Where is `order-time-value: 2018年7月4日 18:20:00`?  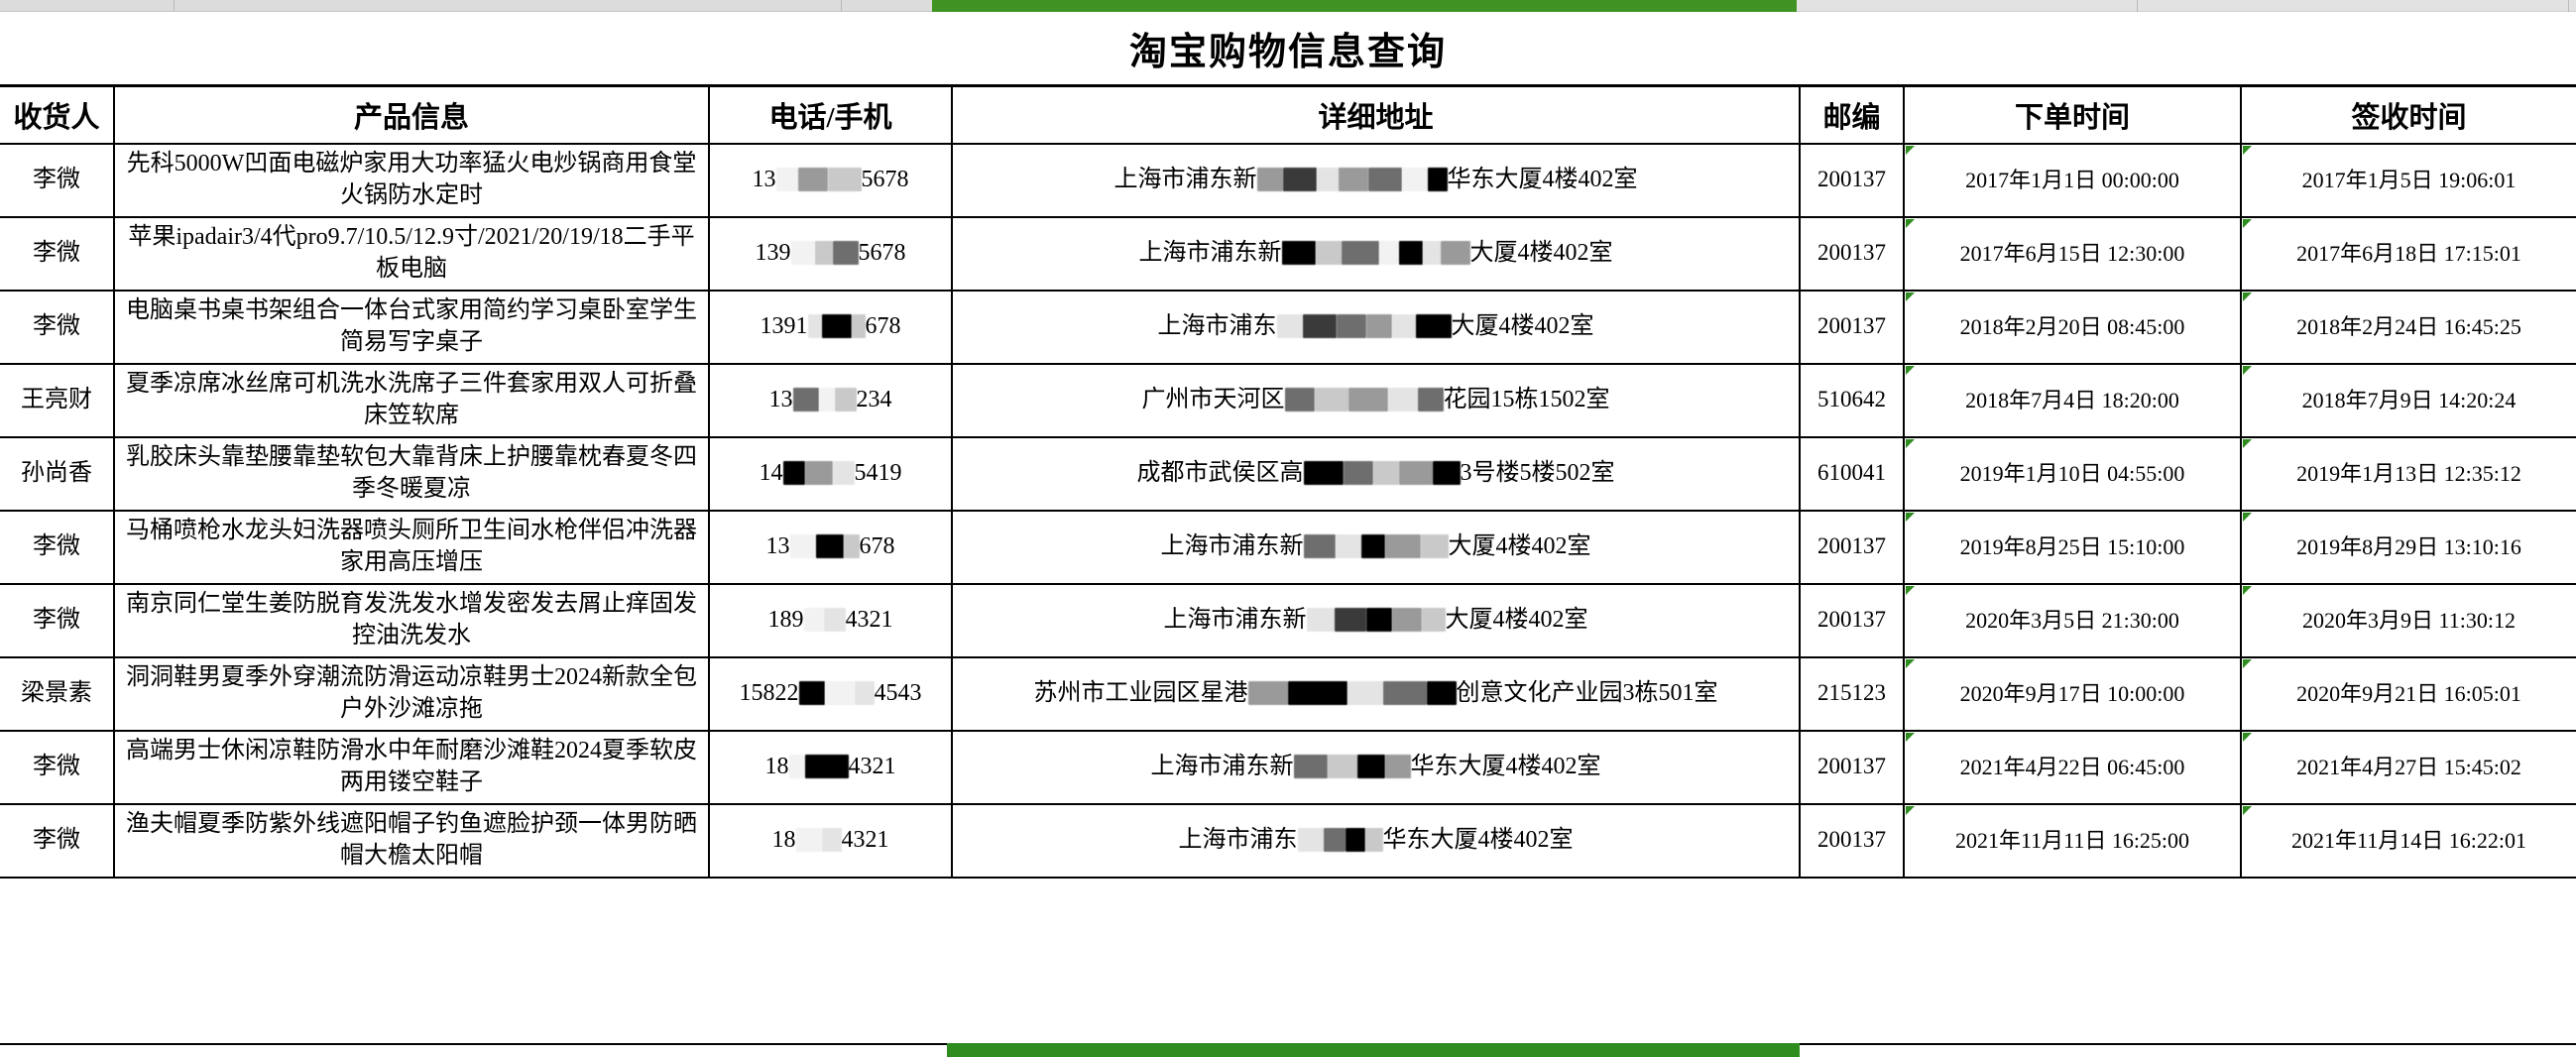 order-time-value: 2018年7月4日 18:20:00 is located at coordinates (2072, 399).